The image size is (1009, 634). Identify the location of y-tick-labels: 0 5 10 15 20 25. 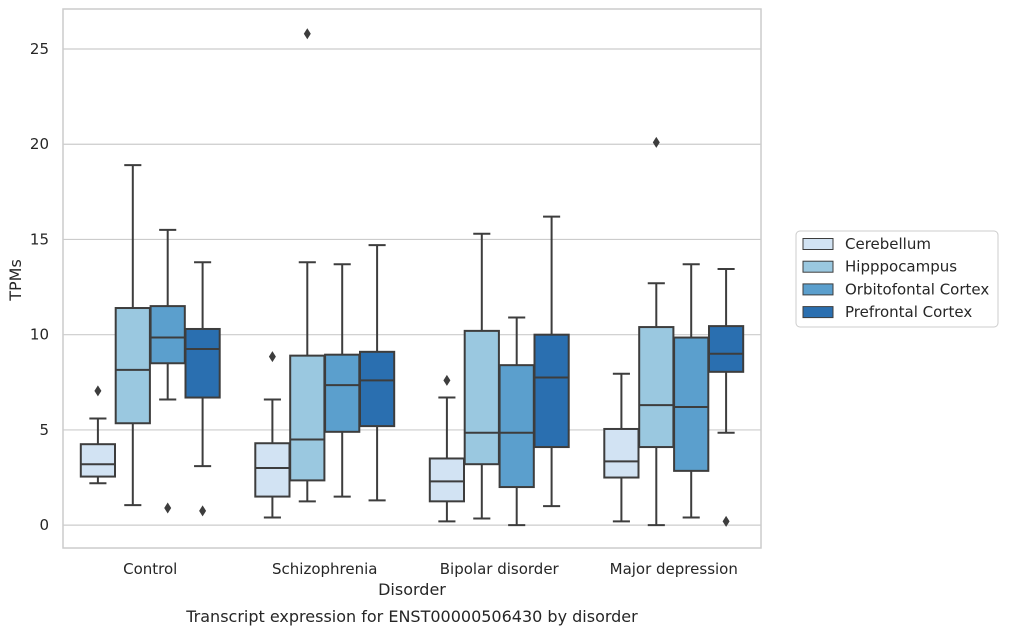
(39, 287).